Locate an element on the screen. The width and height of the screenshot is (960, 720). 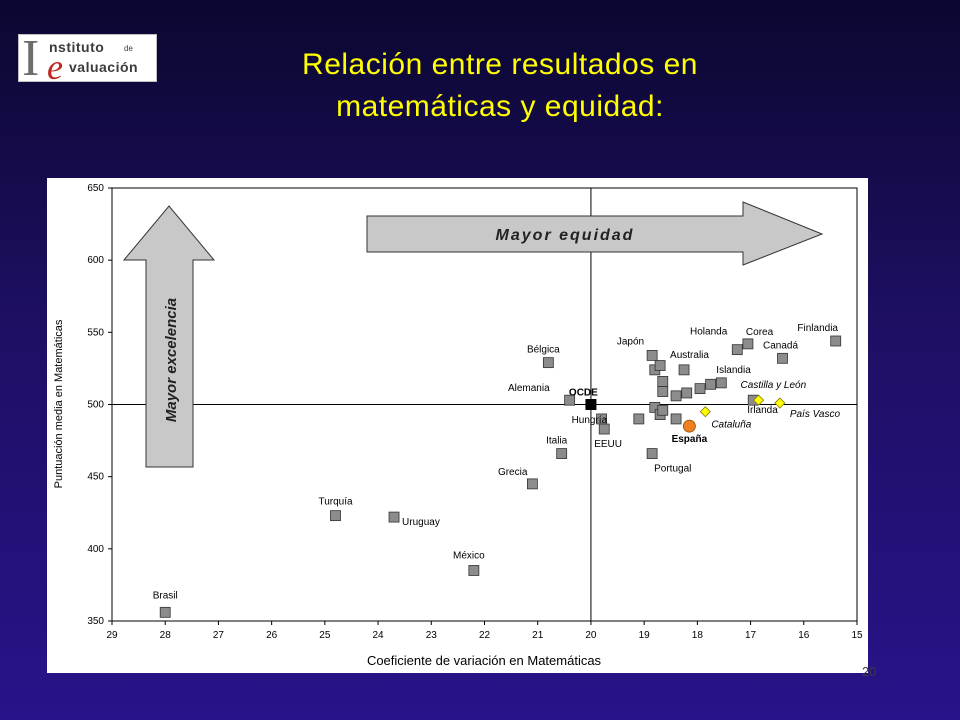
point-label: Finlandia is located at coordinates (817, 328).